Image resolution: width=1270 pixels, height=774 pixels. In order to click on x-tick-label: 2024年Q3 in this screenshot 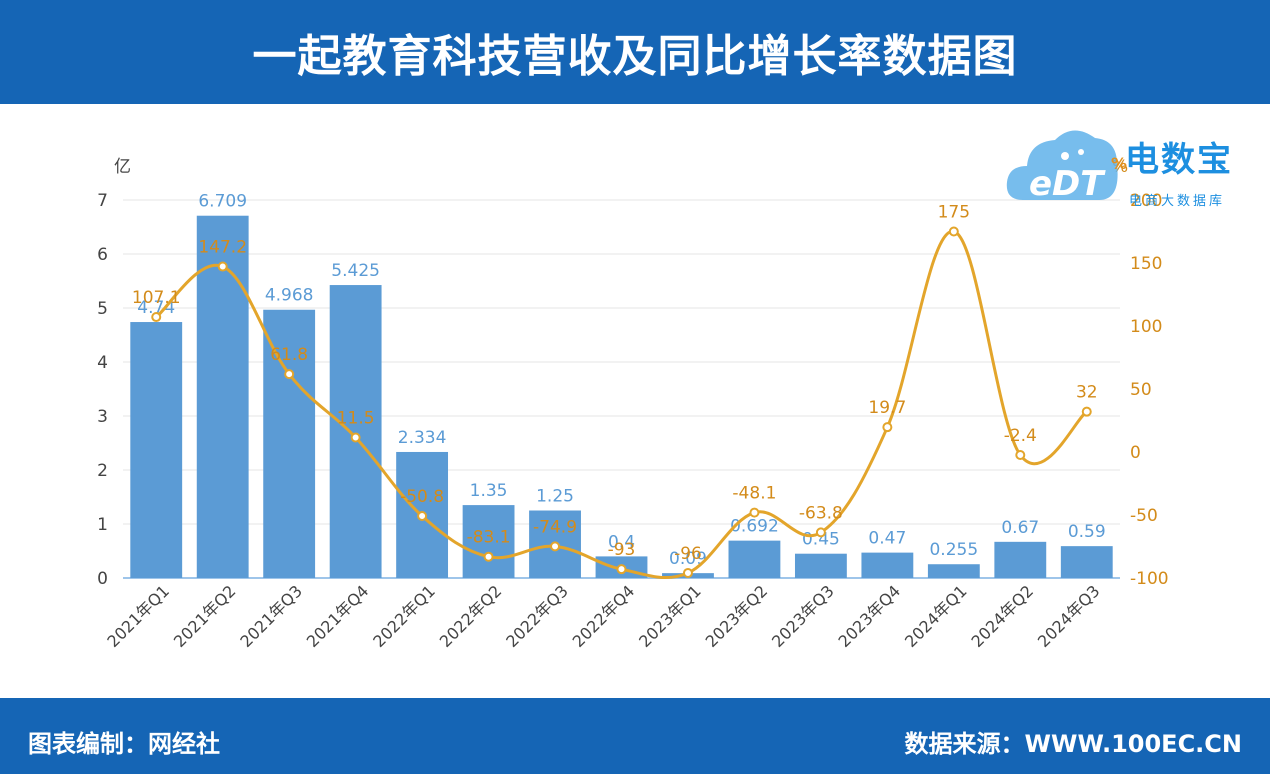, I will do `click(1069, 616)`.